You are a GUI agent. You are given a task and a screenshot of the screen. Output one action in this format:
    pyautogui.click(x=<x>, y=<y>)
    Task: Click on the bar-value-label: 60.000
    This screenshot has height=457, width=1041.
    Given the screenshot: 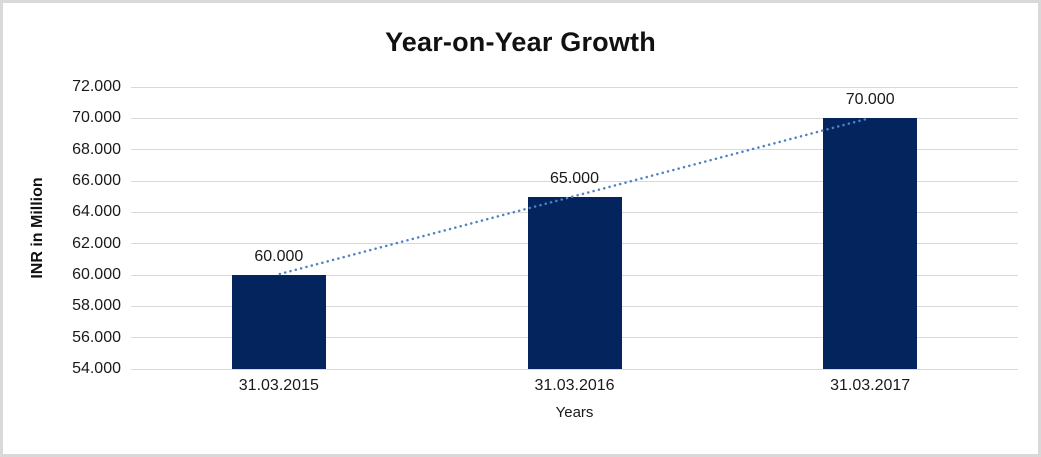 What is the action you would take?
    pyautogui.click(x=279, y=256)
    